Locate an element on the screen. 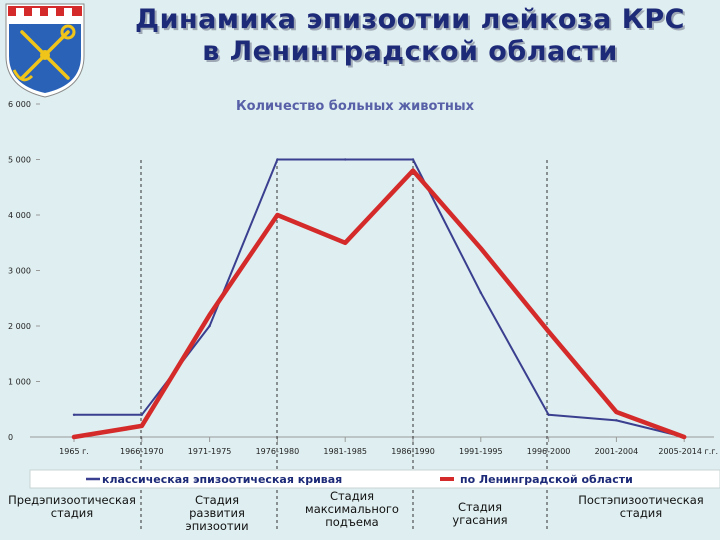  legend-box is located at coordinates (374, 479).